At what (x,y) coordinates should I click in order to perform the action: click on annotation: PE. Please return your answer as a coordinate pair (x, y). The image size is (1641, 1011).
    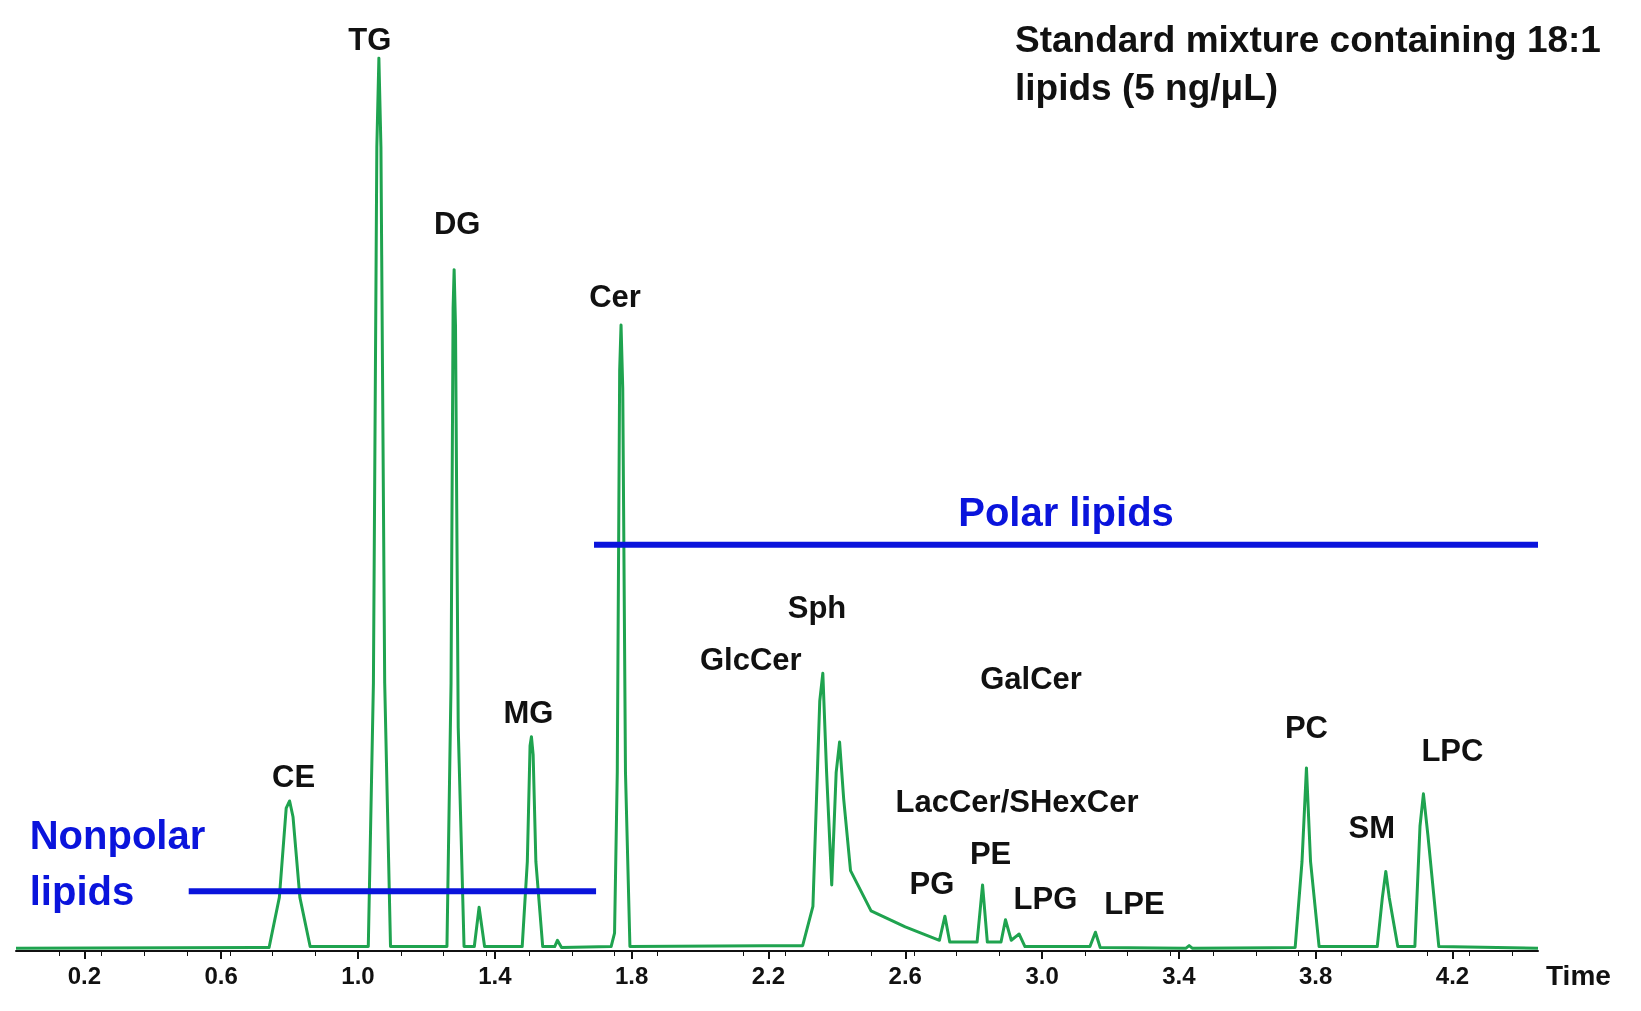
    Looking at the image, I should click on (990, 854).